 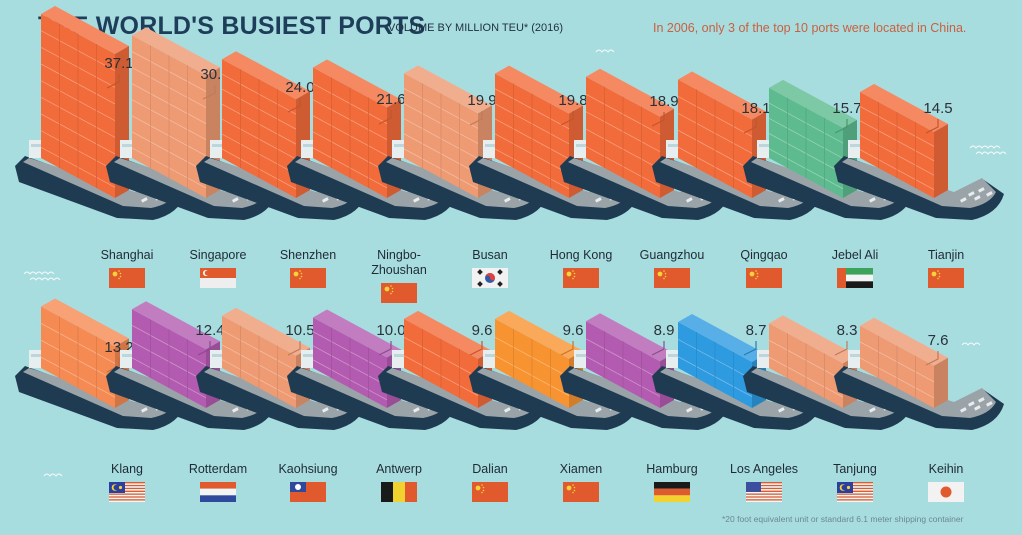 I want to click on port-name-label: Antwerp, so click(x=399, y=469).